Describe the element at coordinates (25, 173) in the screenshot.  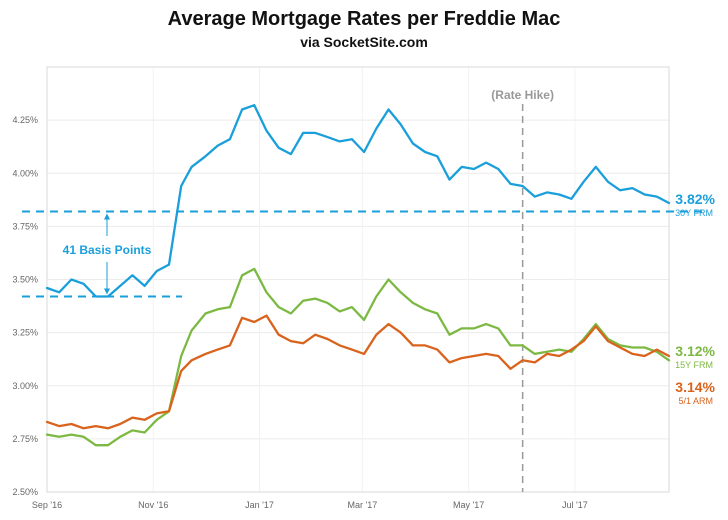
I see `y-tick-label: 4.00%` at that location.